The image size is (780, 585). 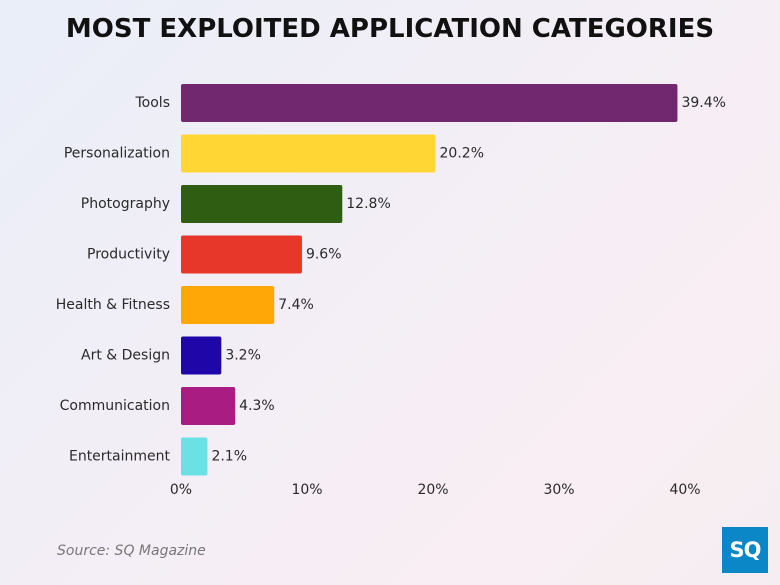 I want to click on bar-health-fitness, so click(x=228, y=305).